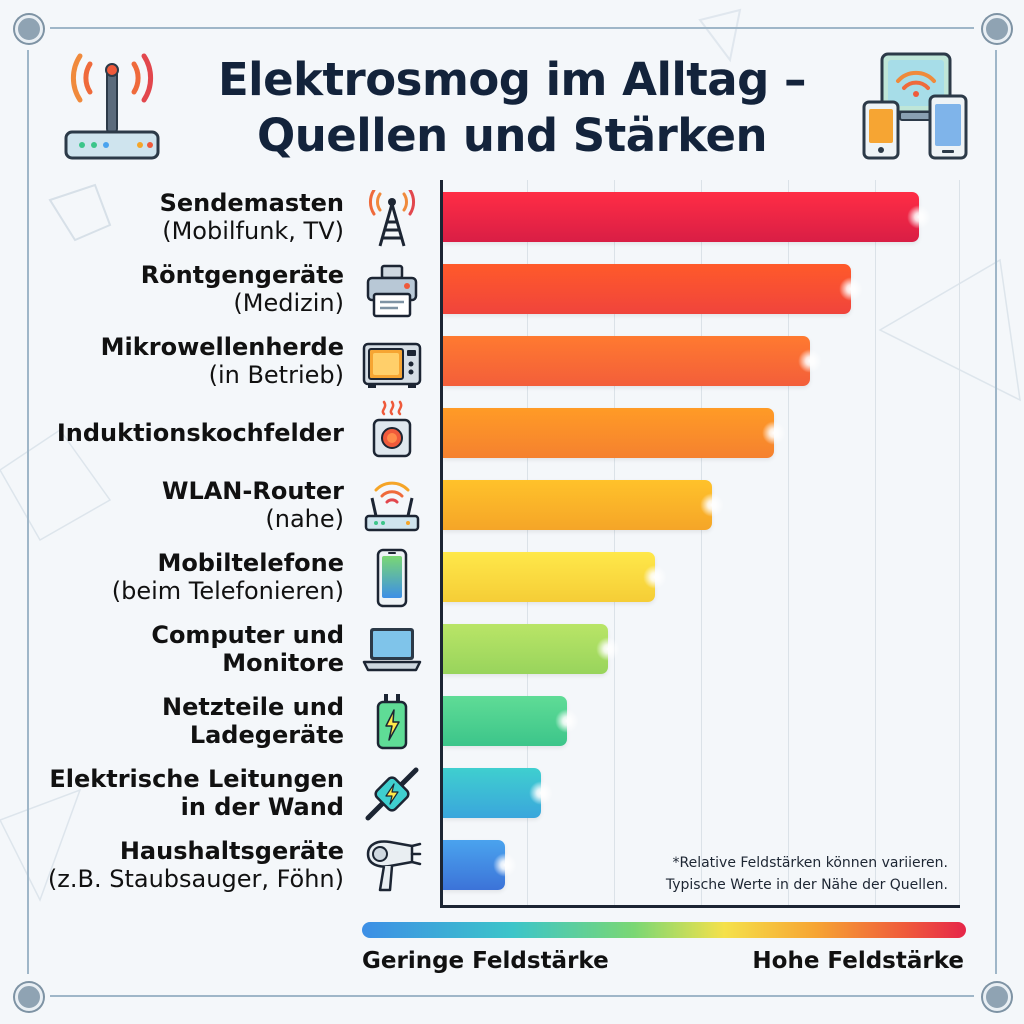  I want to click on category-label-line-1: Haushaltsgeräte, so click(231, 851).